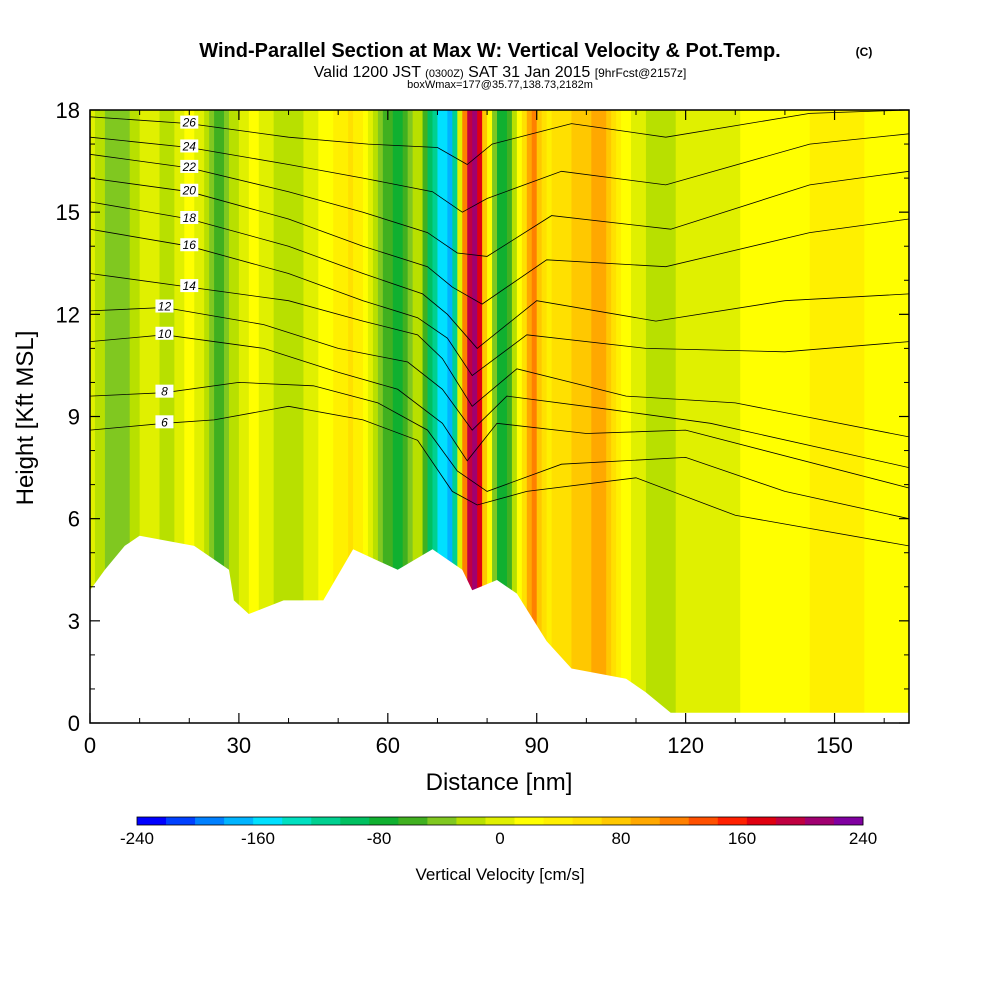 The height and width of the screenshot is (1000, 1000). I want to click on svg-text: 24, so click(189, 146).